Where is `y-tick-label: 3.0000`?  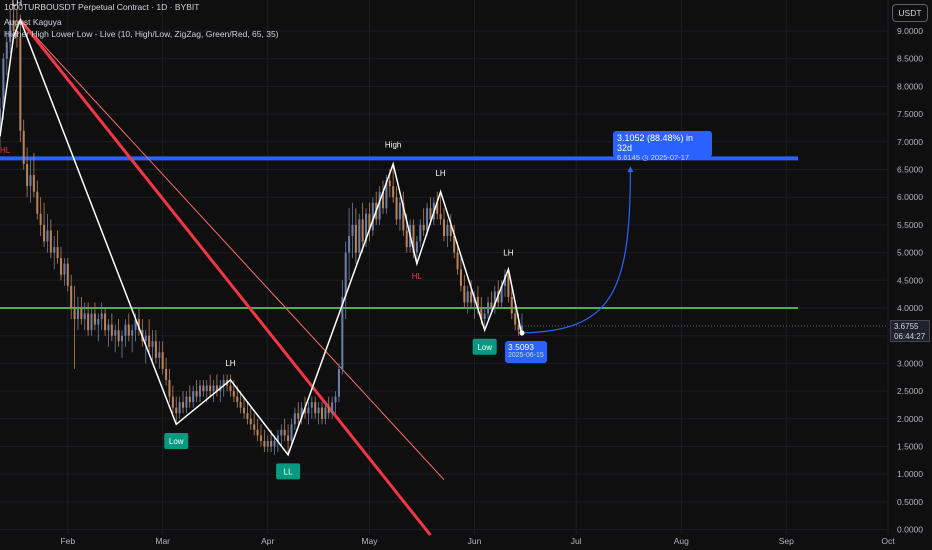
y-tick-label: 3.0000 is located at coordinates (910, 363).